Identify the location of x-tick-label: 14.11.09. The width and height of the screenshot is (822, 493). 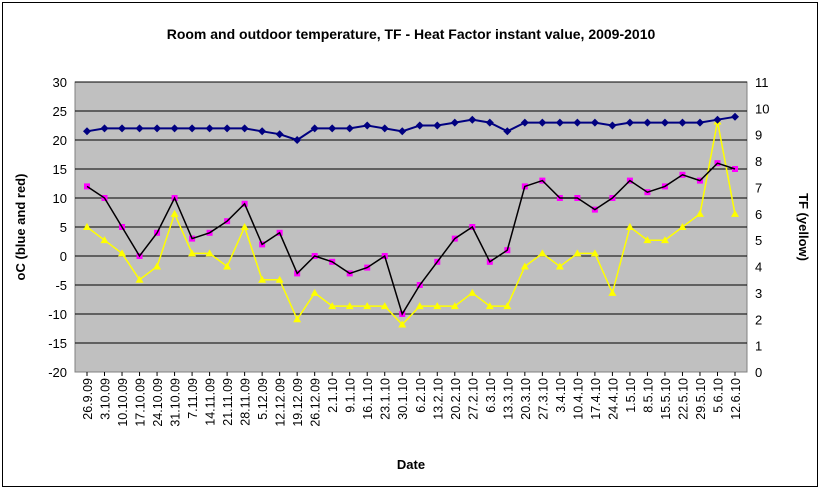
(211, 402).